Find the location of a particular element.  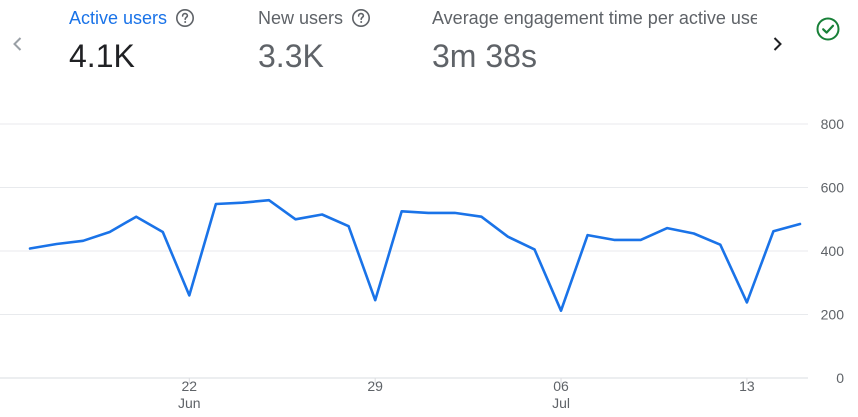

x-tick-label-day: 29 is located at coordinates (375, 386).